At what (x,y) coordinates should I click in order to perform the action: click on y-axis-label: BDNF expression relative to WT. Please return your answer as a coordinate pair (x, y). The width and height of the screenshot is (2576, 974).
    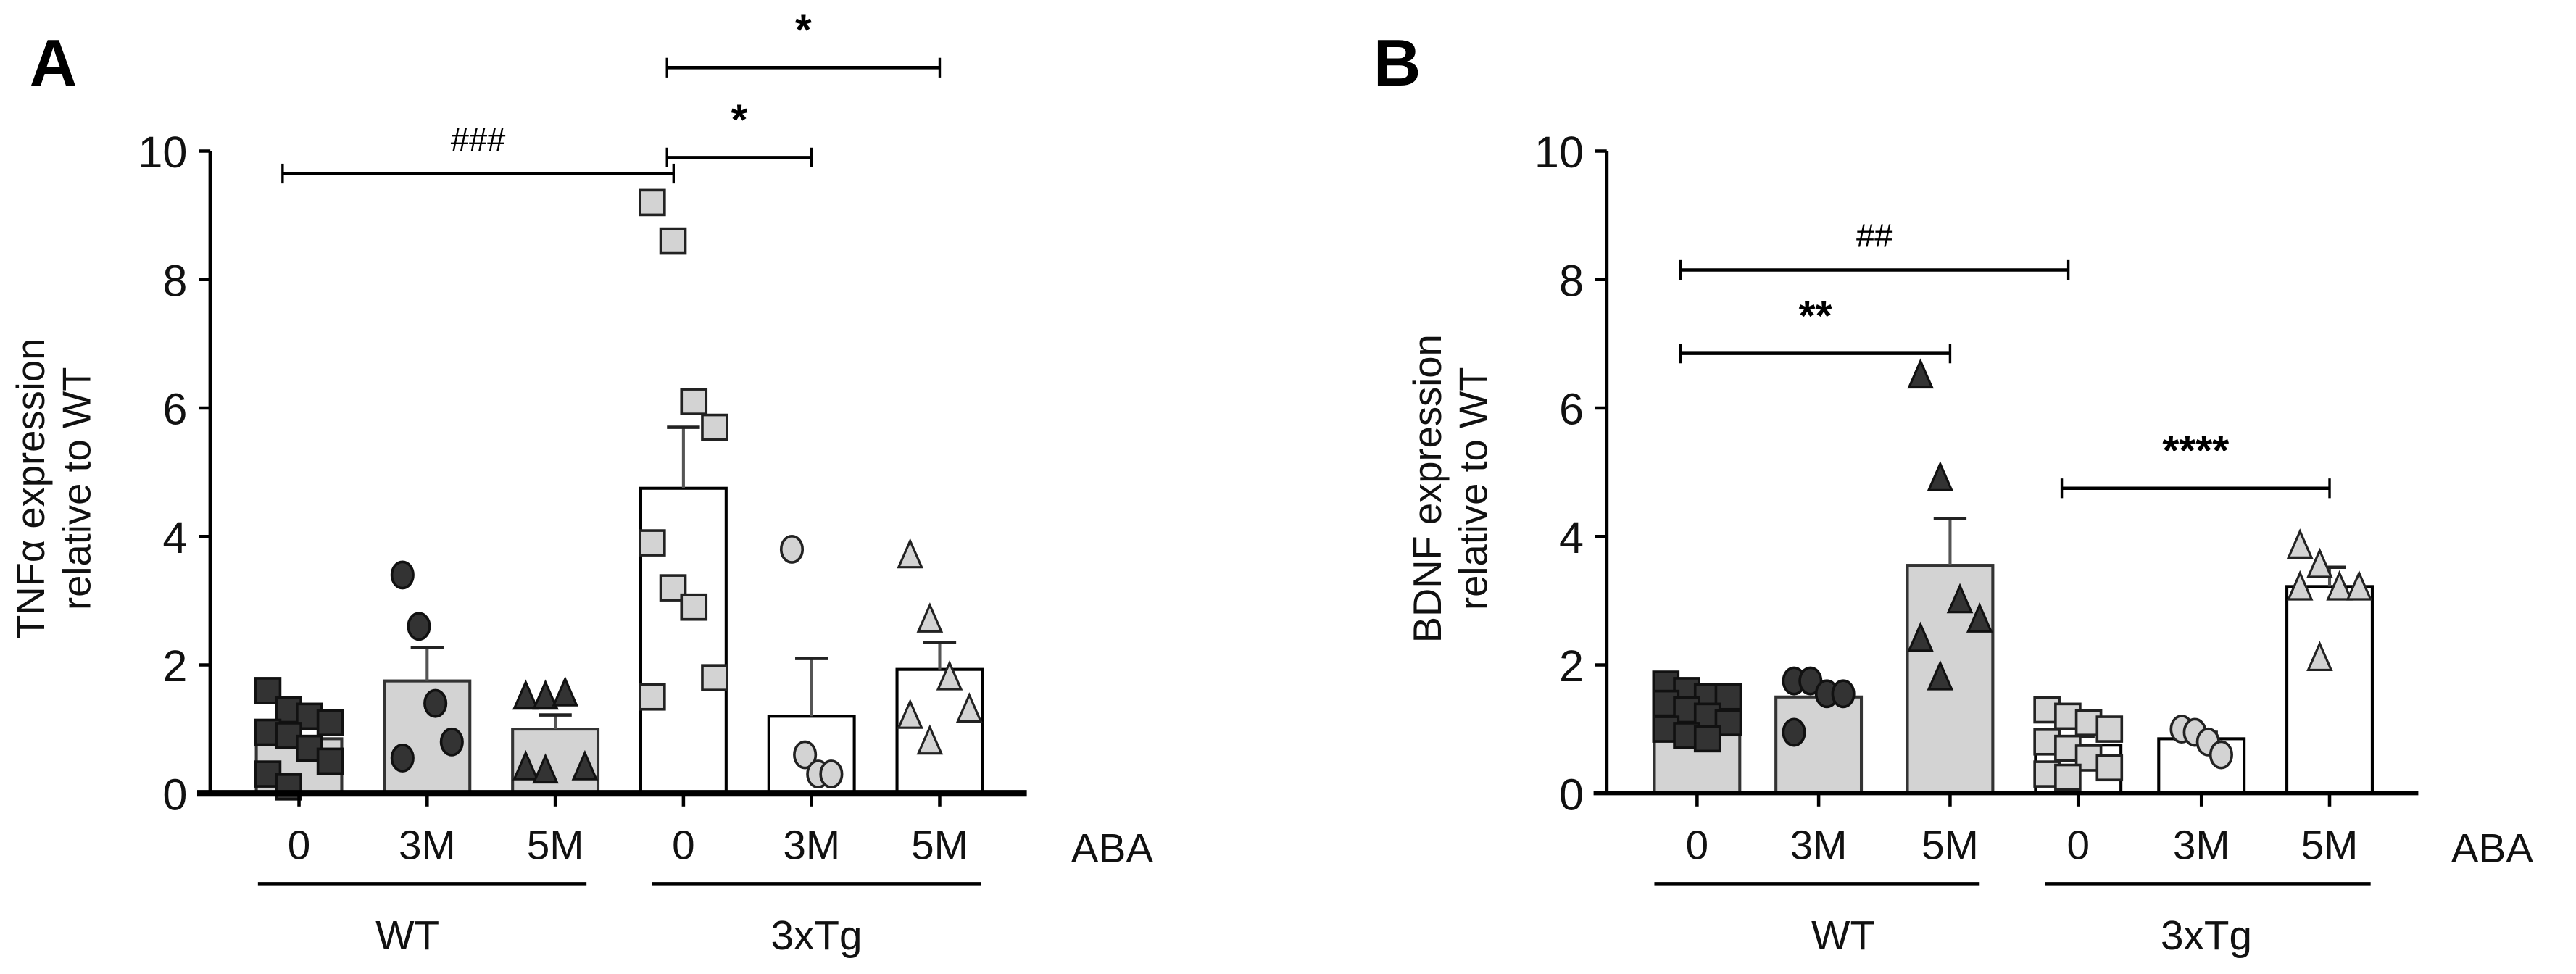
    Looking at the image, I should click on (1450, 488).